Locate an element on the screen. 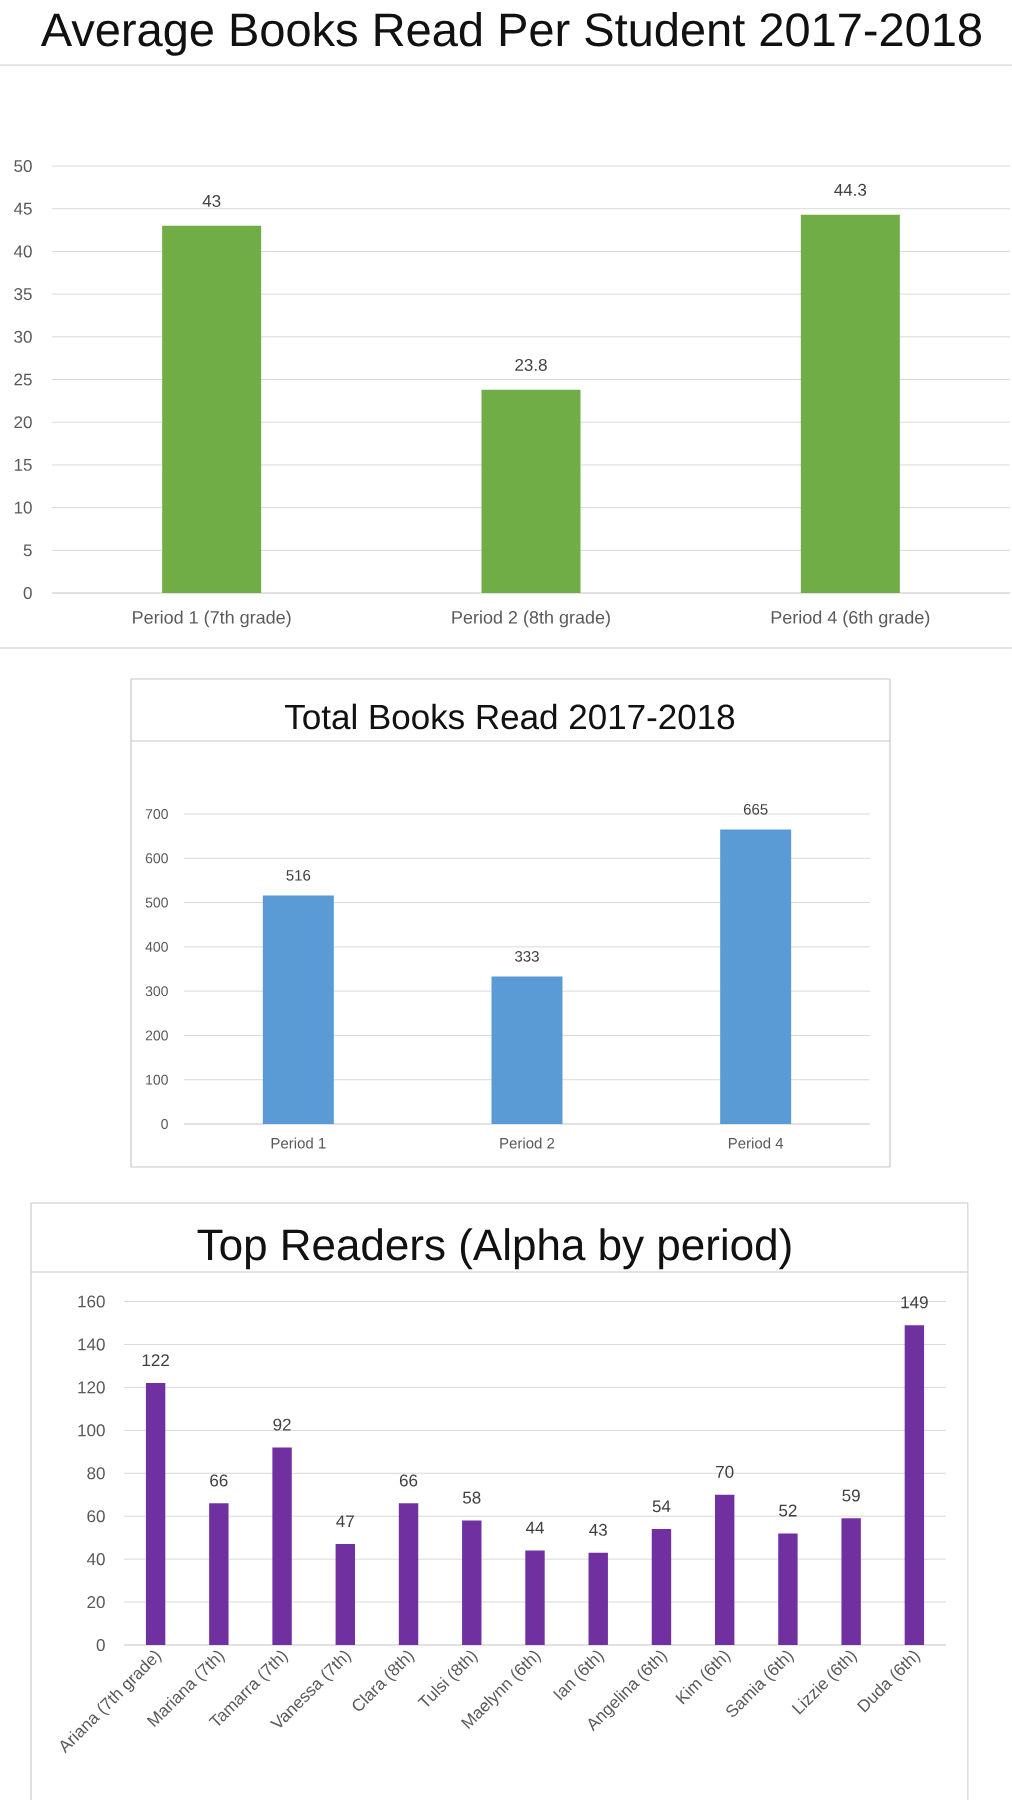  y-tick-label: 400 is located at coordinates (156, 946).